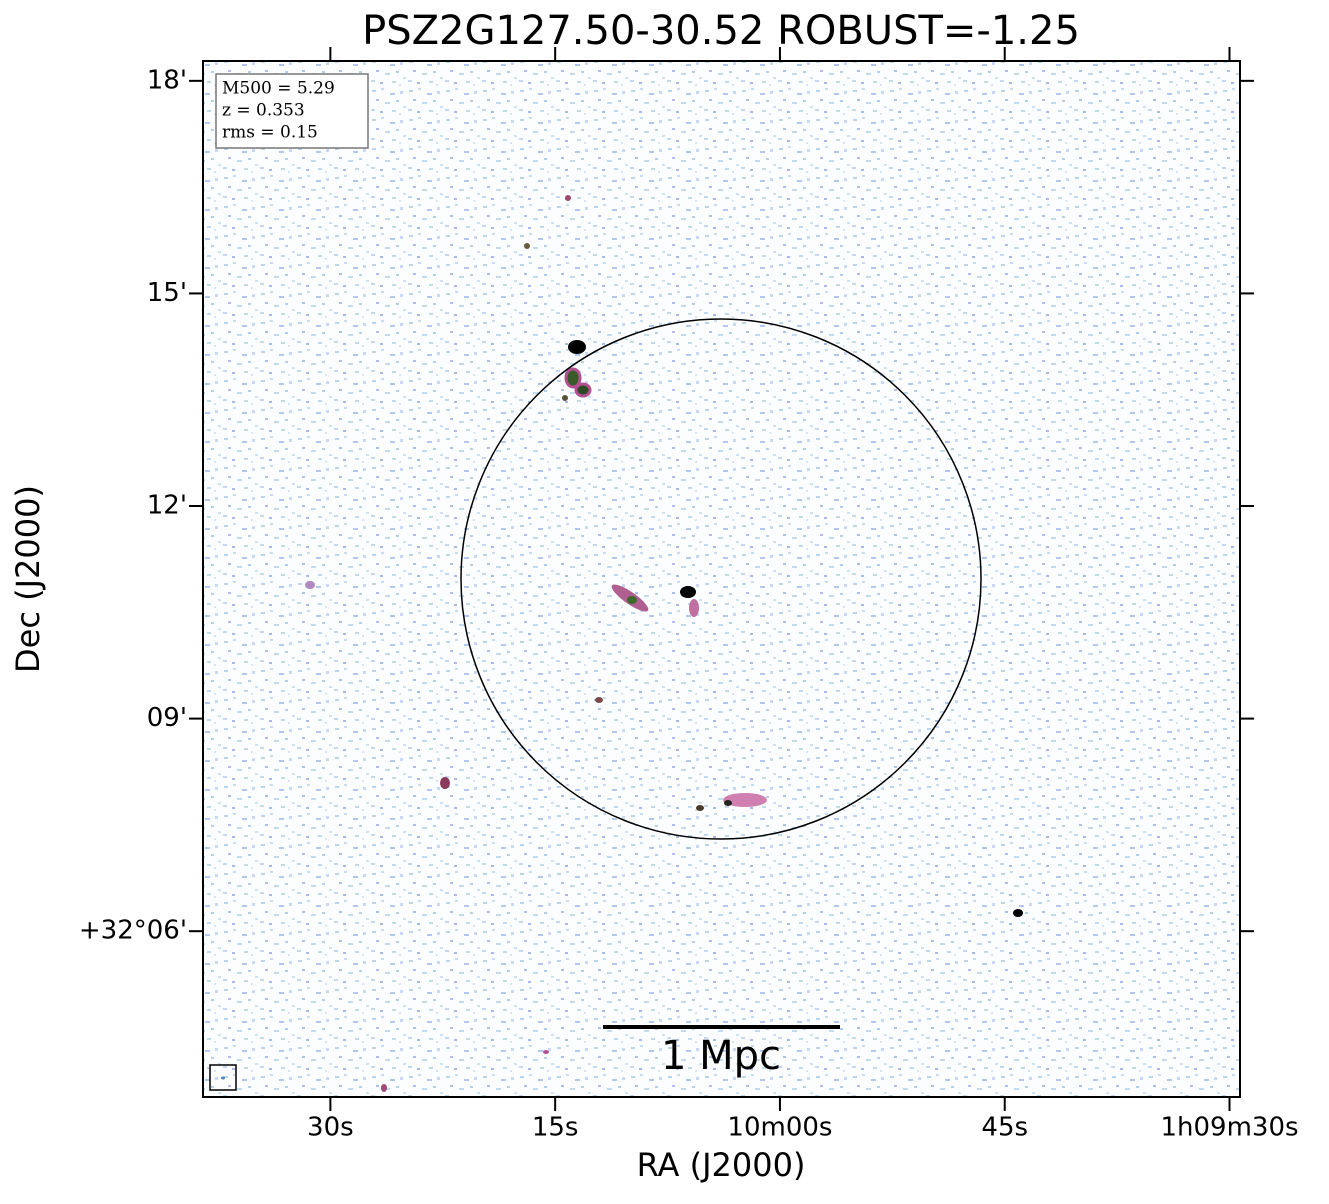 This screenshot has width=1329, height=1204. I want to click on x-axis-label: RA (J2000), so click(721, 1165).